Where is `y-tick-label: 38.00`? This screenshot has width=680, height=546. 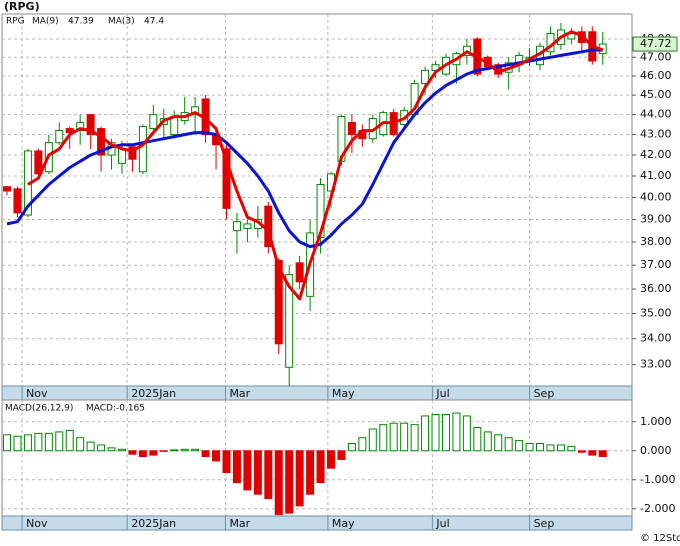
y-tick-label: 38.00 is located at coordinates (656, 241).